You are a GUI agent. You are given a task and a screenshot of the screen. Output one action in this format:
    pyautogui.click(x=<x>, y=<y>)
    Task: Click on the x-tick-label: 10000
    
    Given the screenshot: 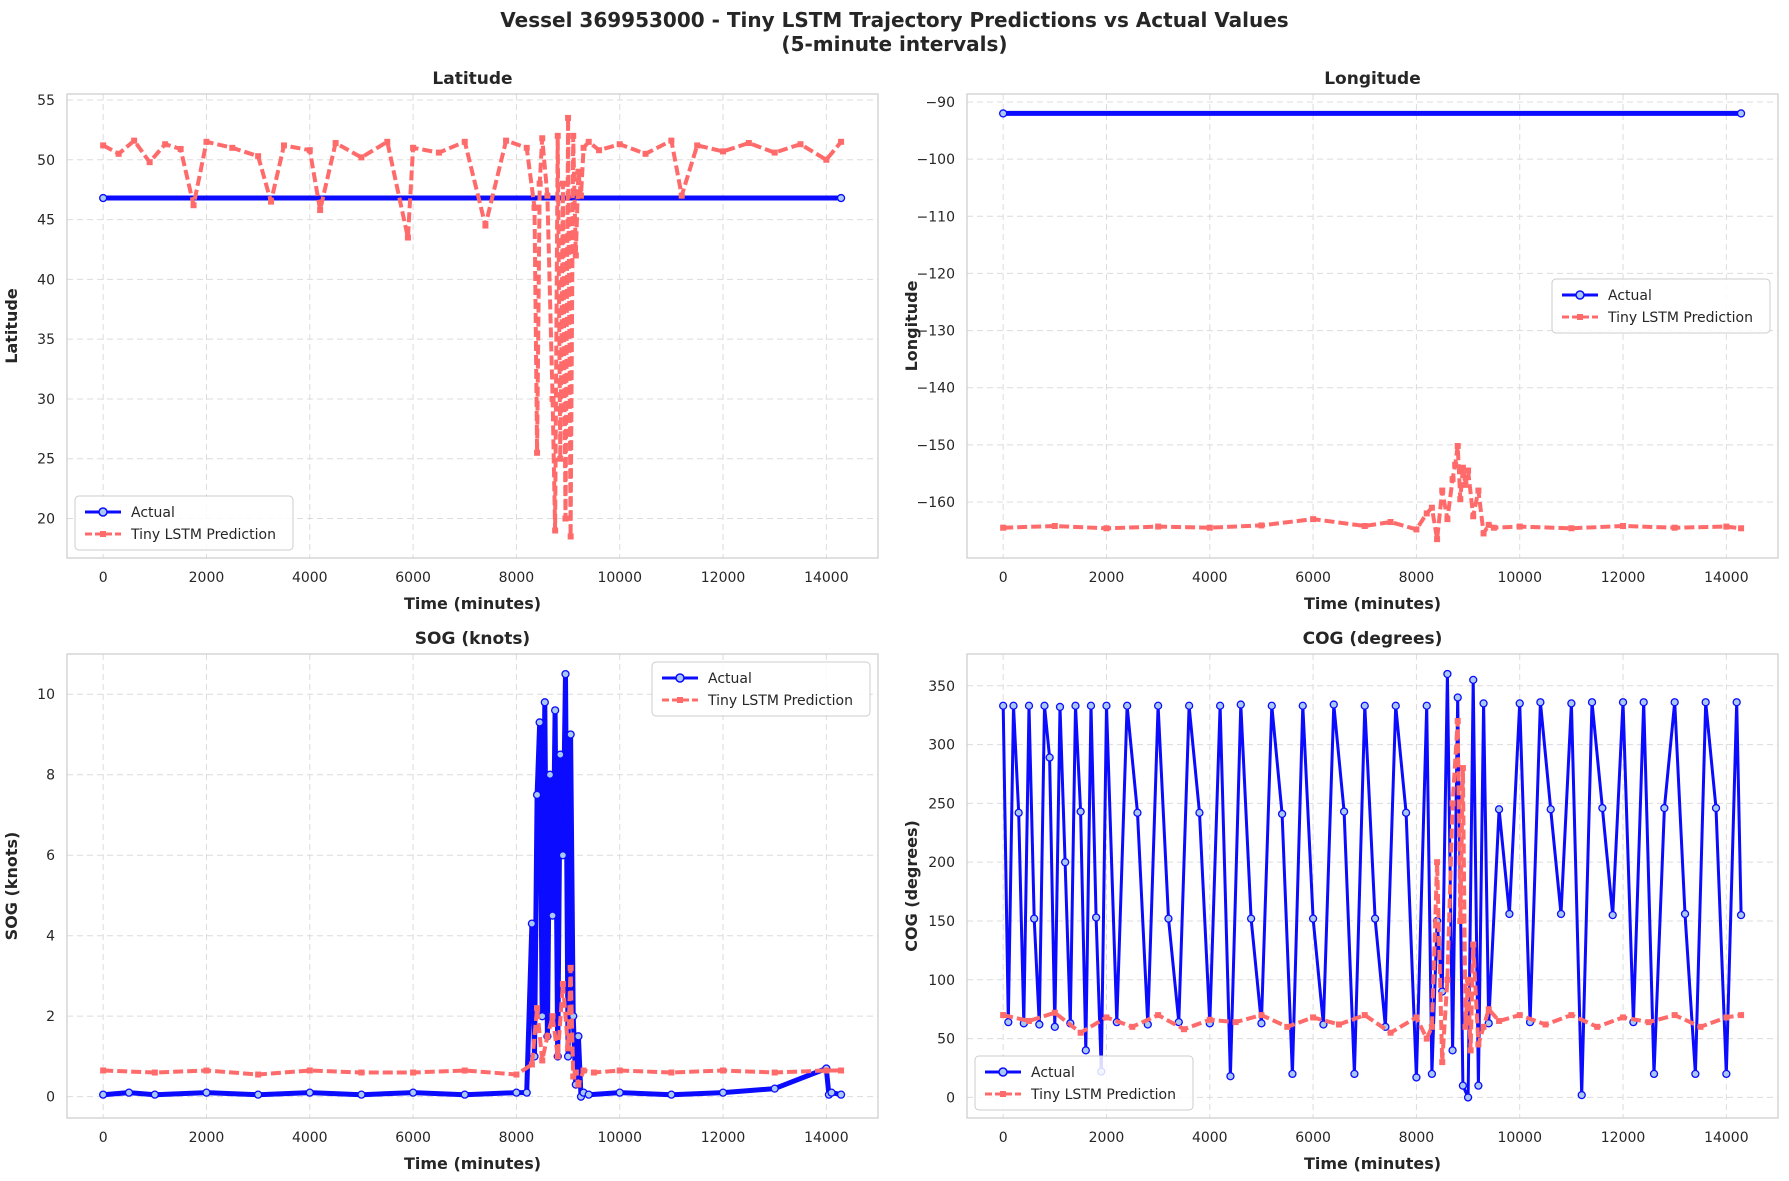 What is the action you would take?
    pyautogui.click(x=619, y=578)
    